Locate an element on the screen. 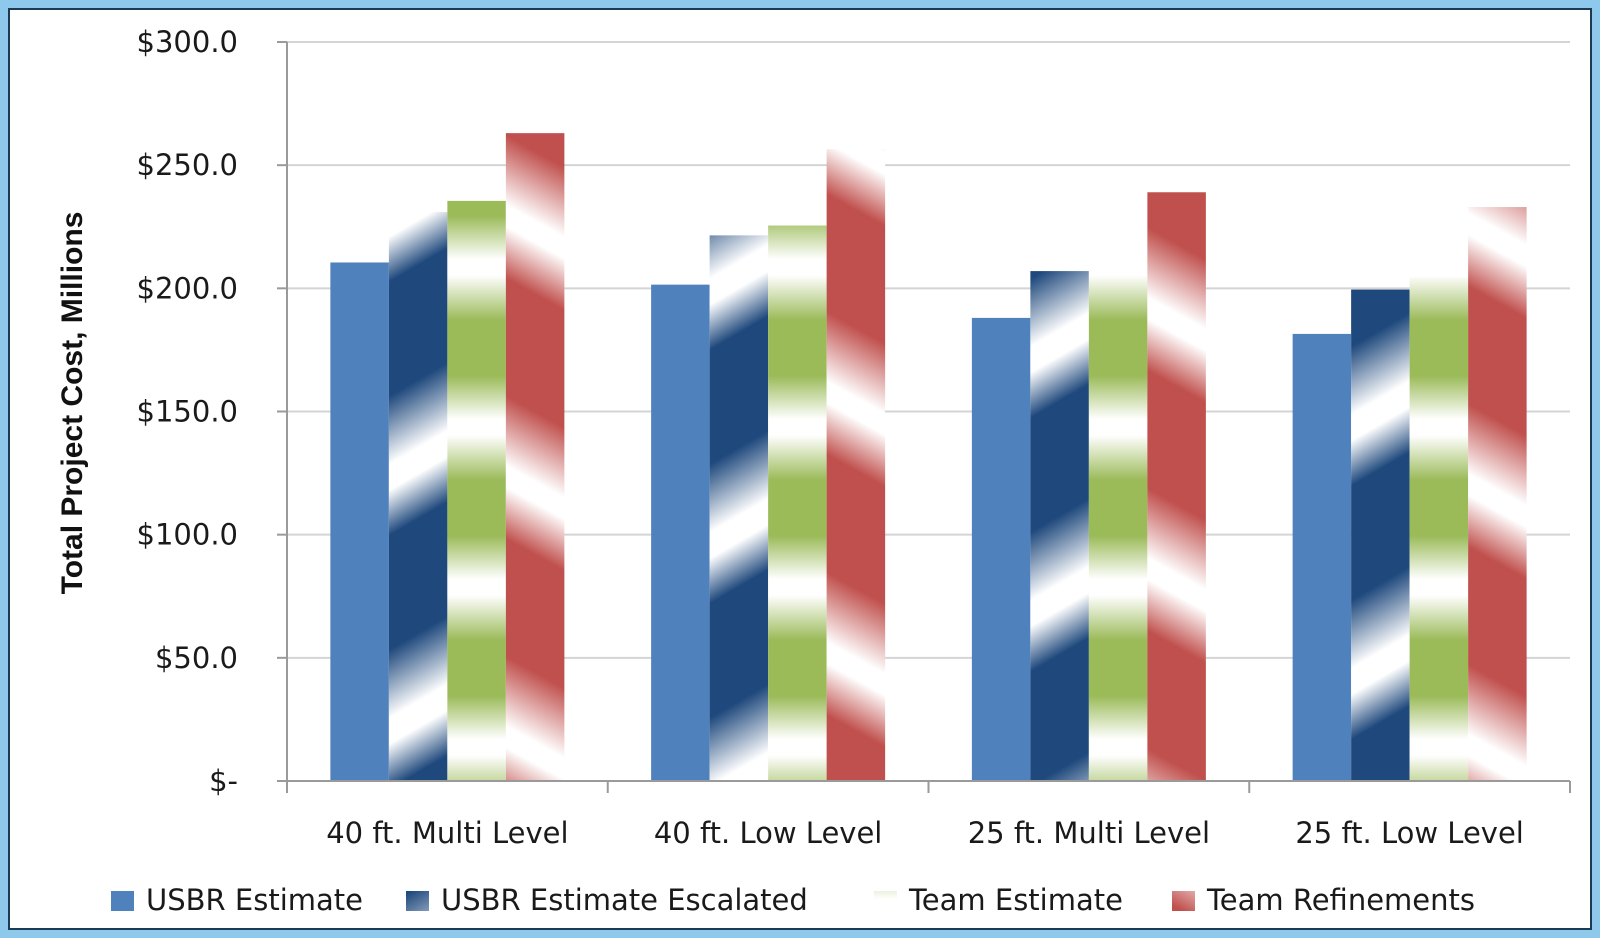  y-tick-label: $250.0 is located at coordinates (187, 165).